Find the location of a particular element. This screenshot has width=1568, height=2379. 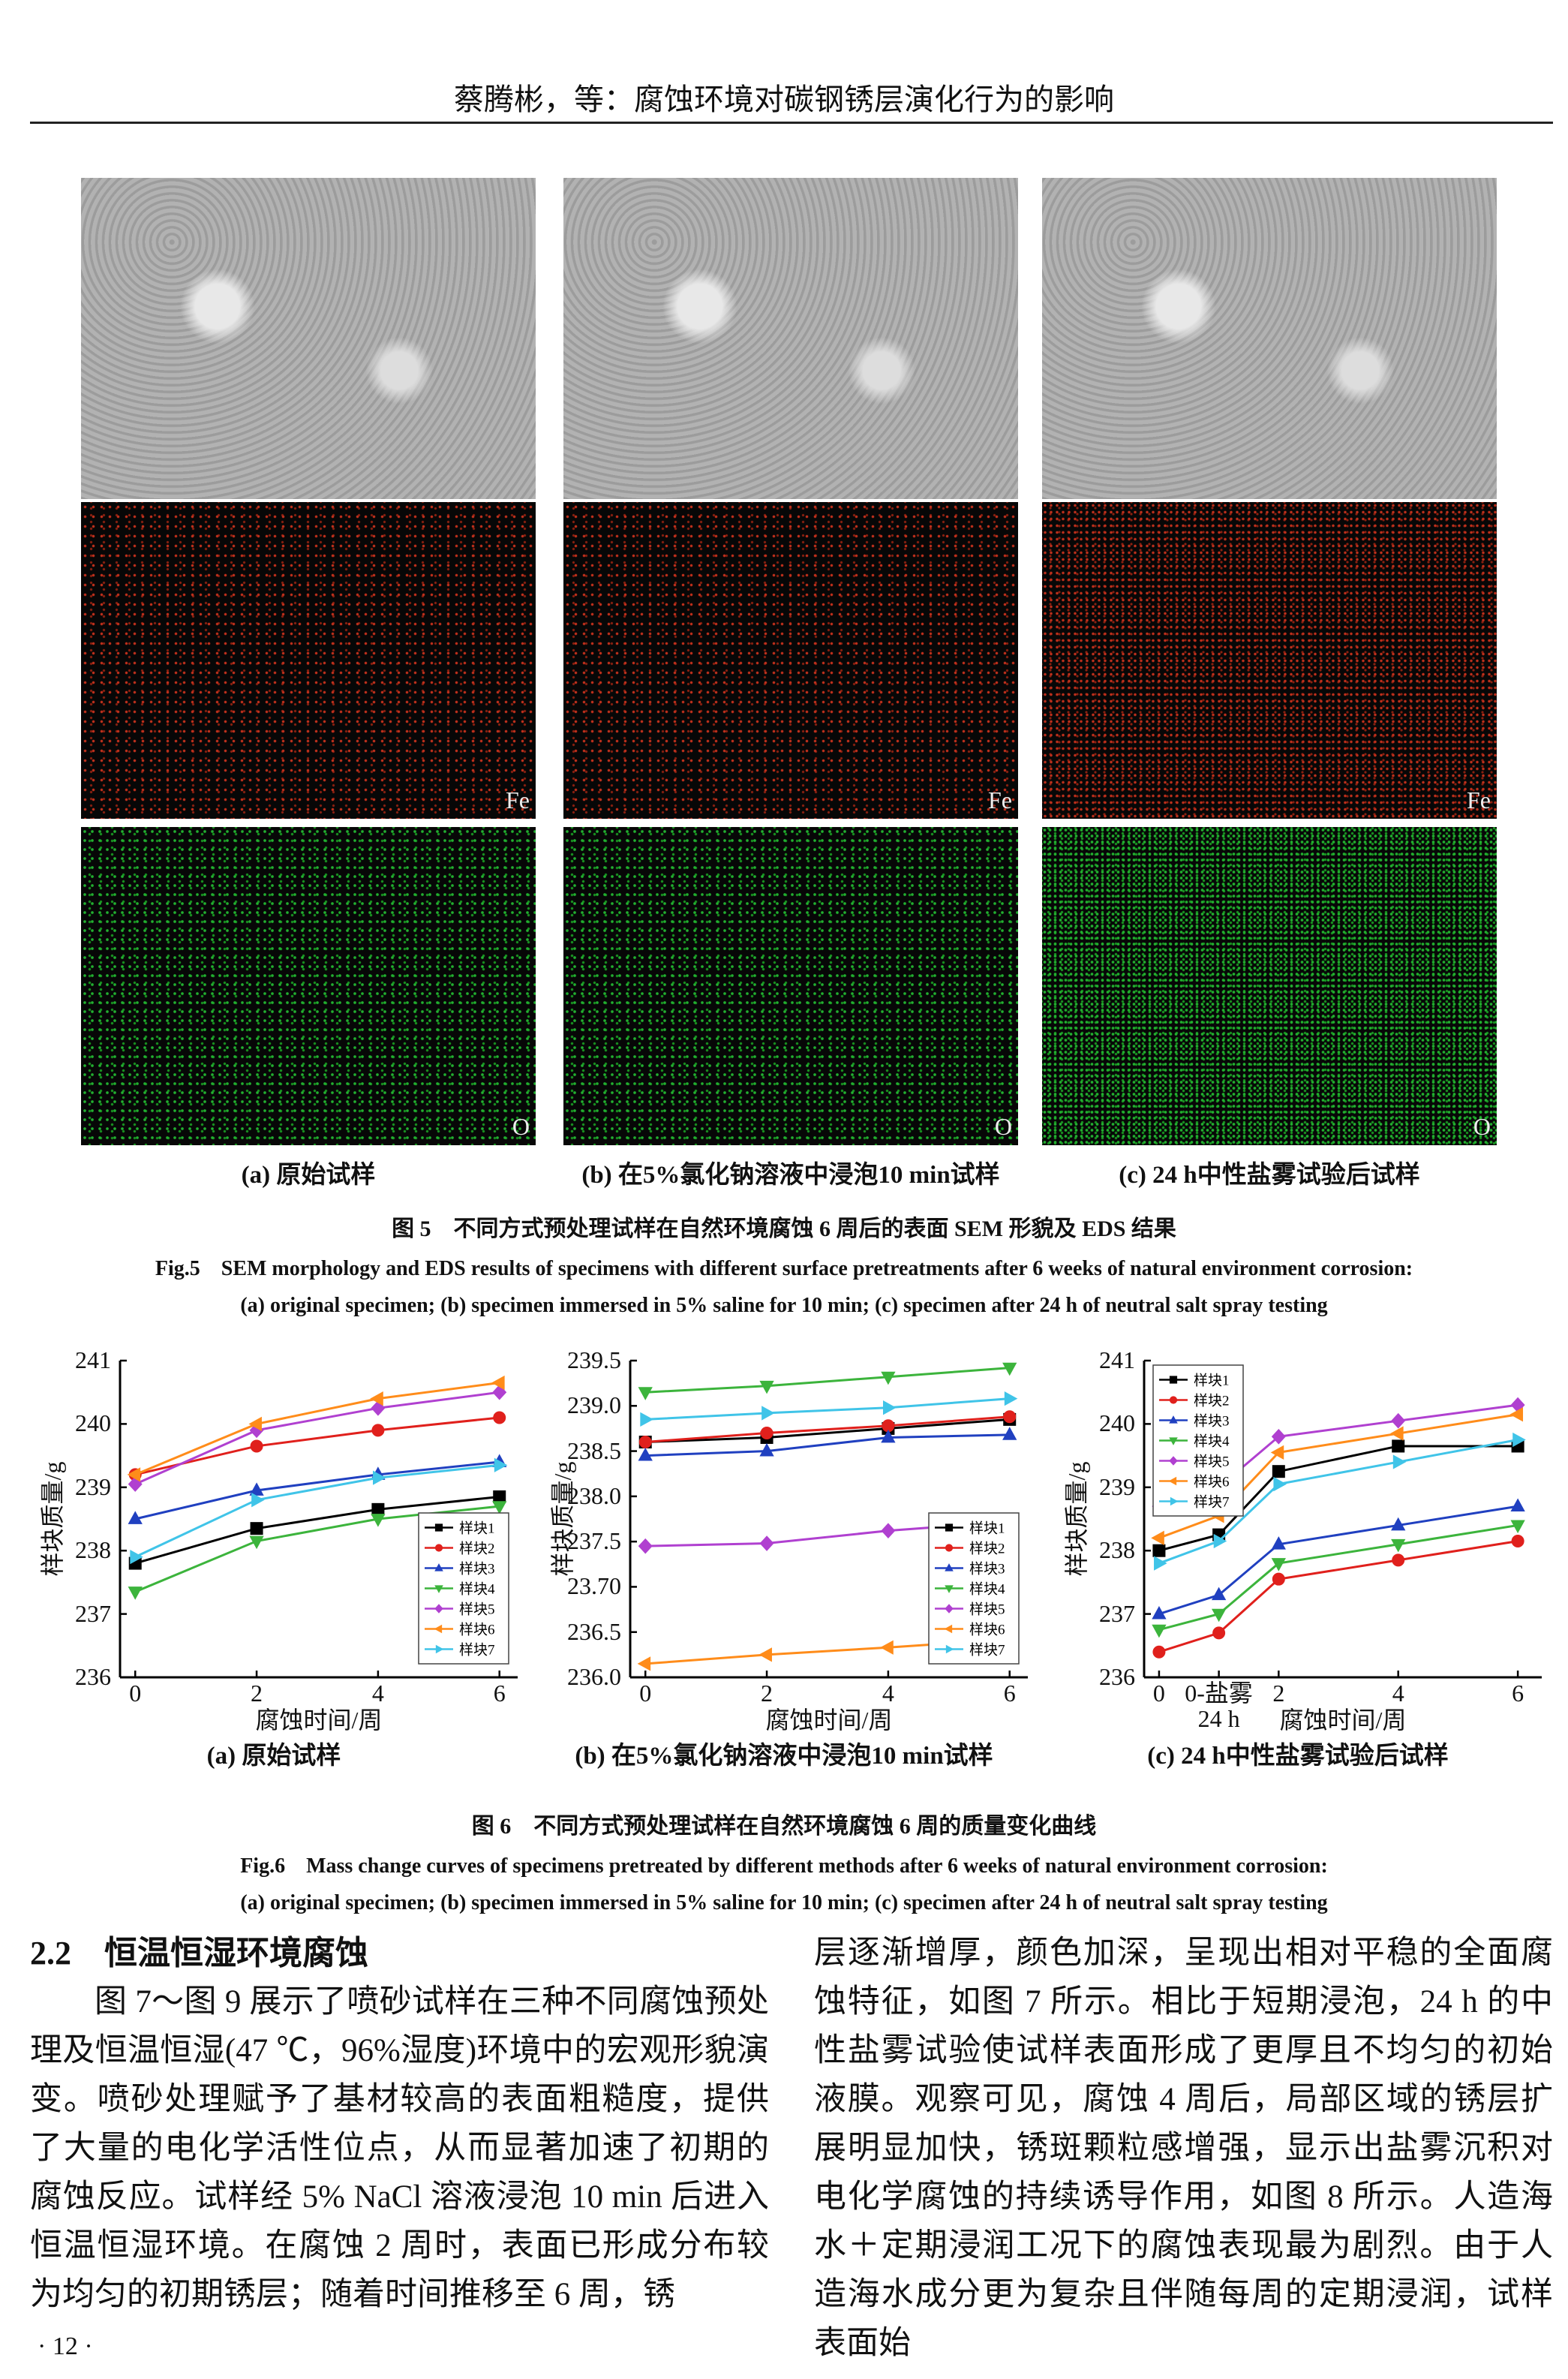

micrograph: O is located at coordinates (1270, 986).